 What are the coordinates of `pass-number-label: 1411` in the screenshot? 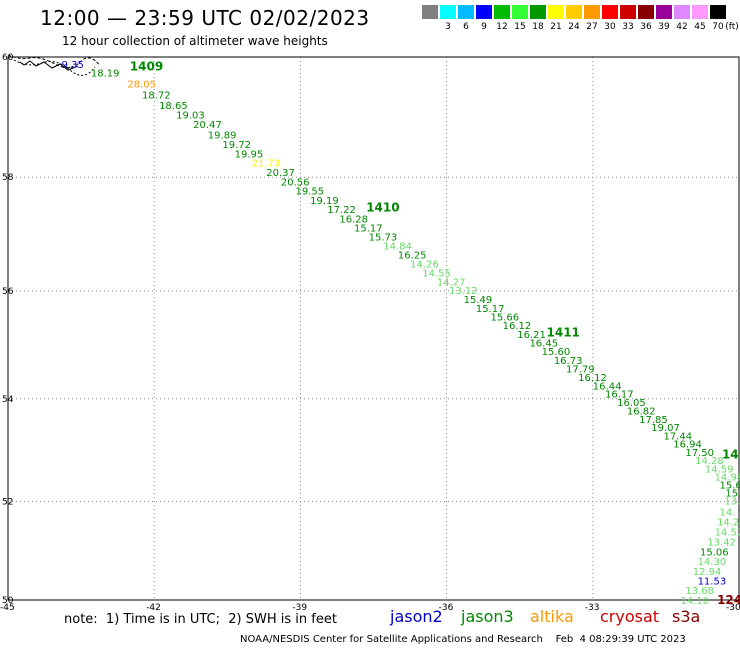 It's located at (563, 332).